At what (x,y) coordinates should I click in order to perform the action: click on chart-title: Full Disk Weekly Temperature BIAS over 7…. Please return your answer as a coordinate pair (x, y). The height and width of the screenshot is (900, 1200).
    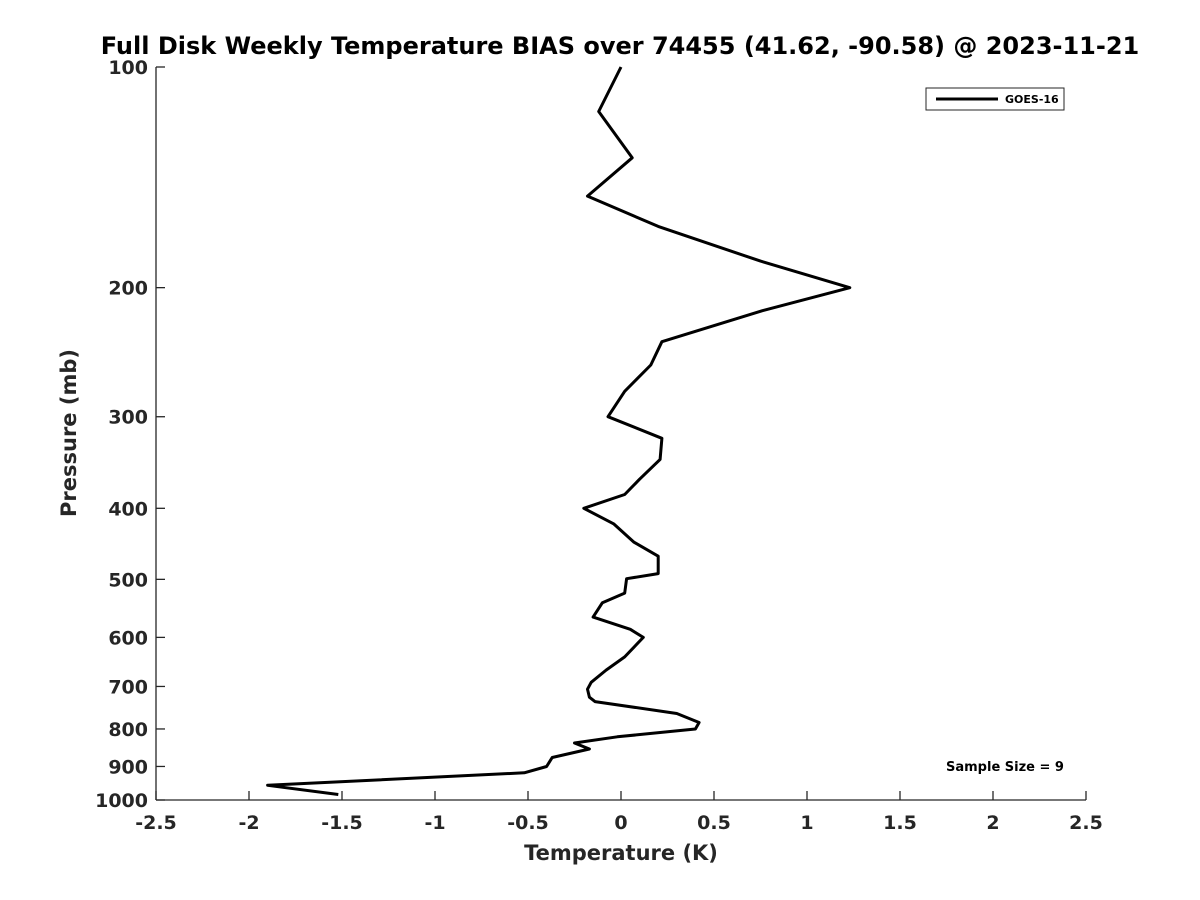
    Looking at the image, I should click on (620, 46).